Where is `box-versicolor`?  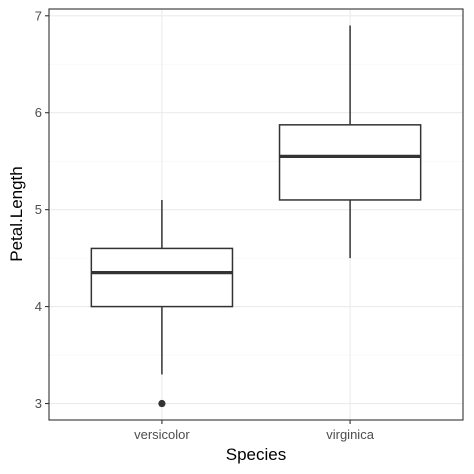 box-versicolor is located at coordinates (162, 303).